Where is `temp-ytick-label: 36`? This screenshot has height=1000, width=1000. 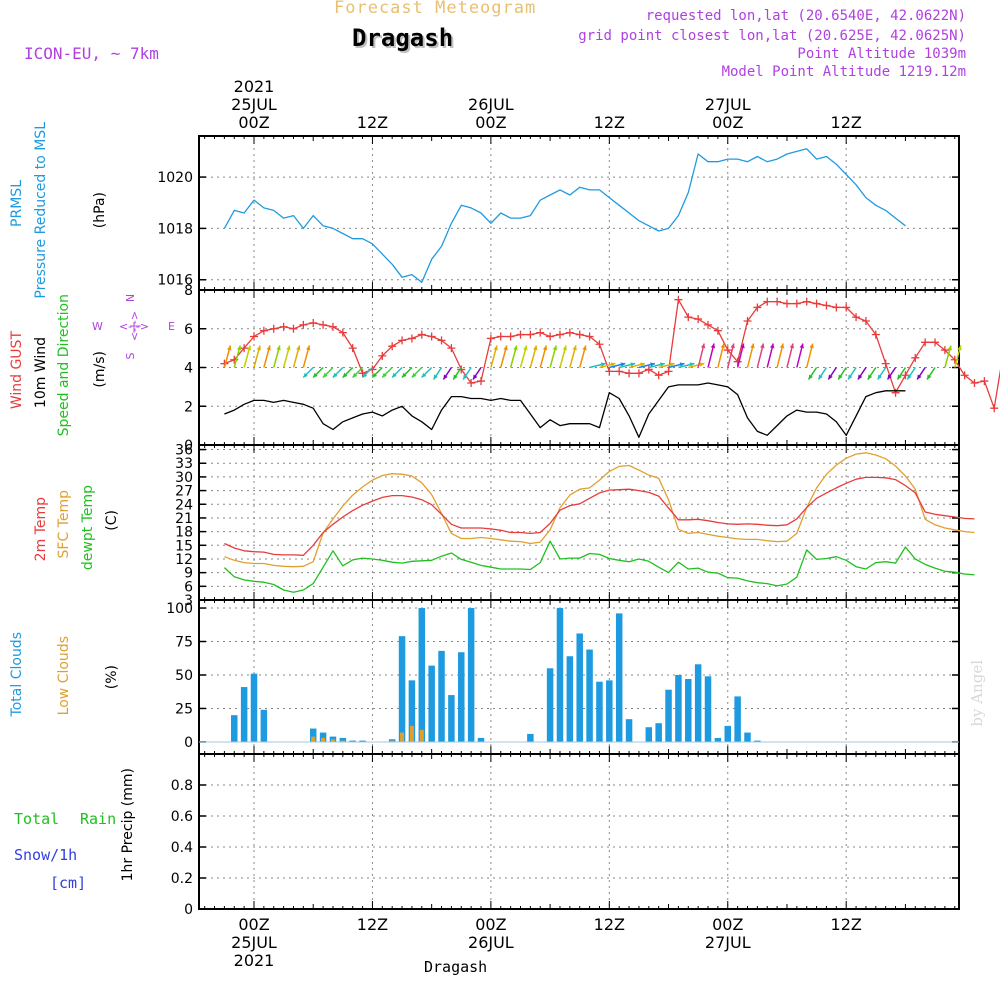
temp-ytick-label: 36 is located at coordinates (184, 451).